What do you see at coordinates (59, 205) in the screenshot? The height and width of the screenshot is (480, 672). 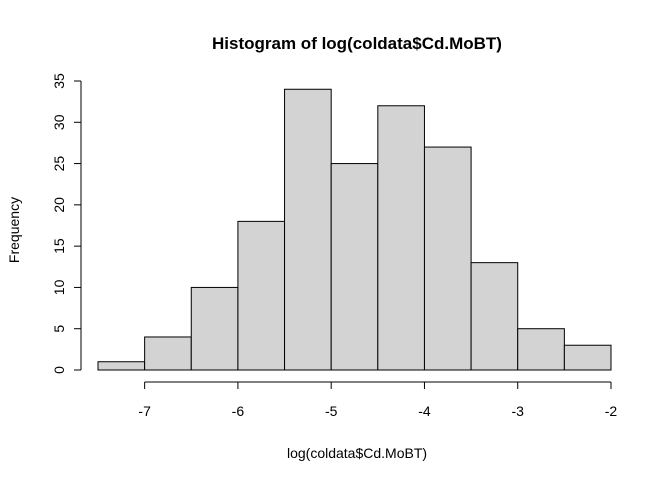 I see `y-tick-label: 20` at bounding box center [59, 205].